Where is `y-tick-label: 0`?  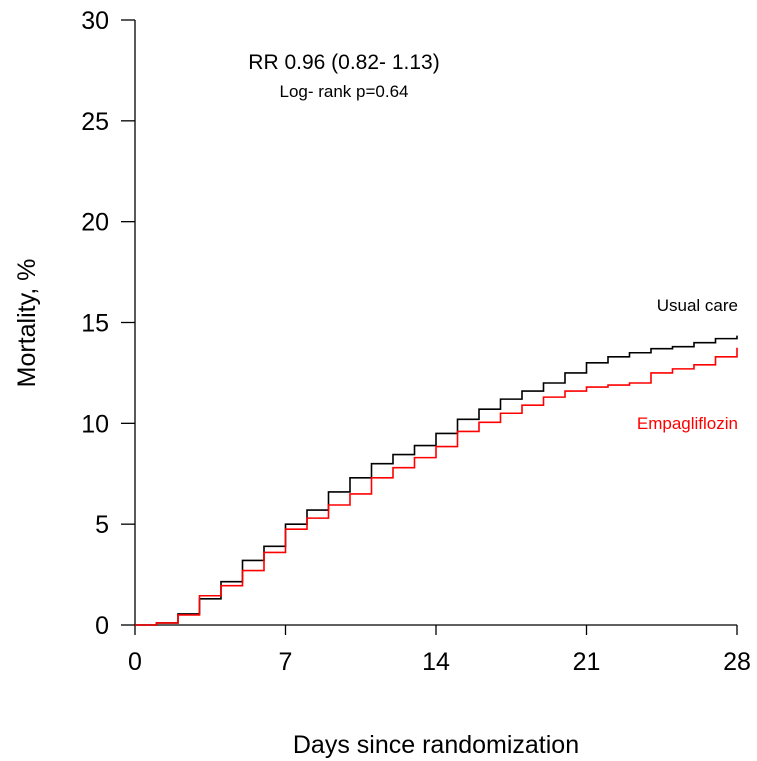
y-tick-label: 0 is located at coordinates (102, 626).